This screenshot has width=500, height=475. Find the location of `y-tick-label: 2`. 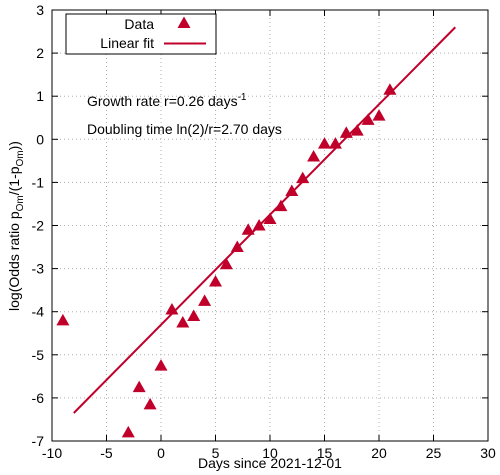

y-tick-label: 2 is located at coordinates (40, 53).